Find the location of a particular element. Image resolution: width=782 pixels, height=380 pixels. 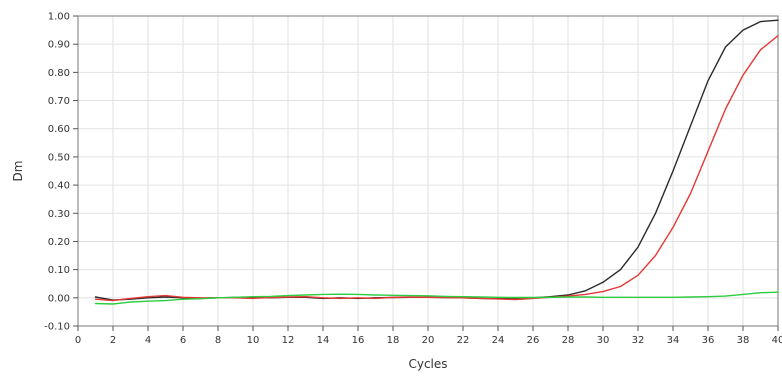

x-tick-label: 40 is located at coordinates (777, 340).